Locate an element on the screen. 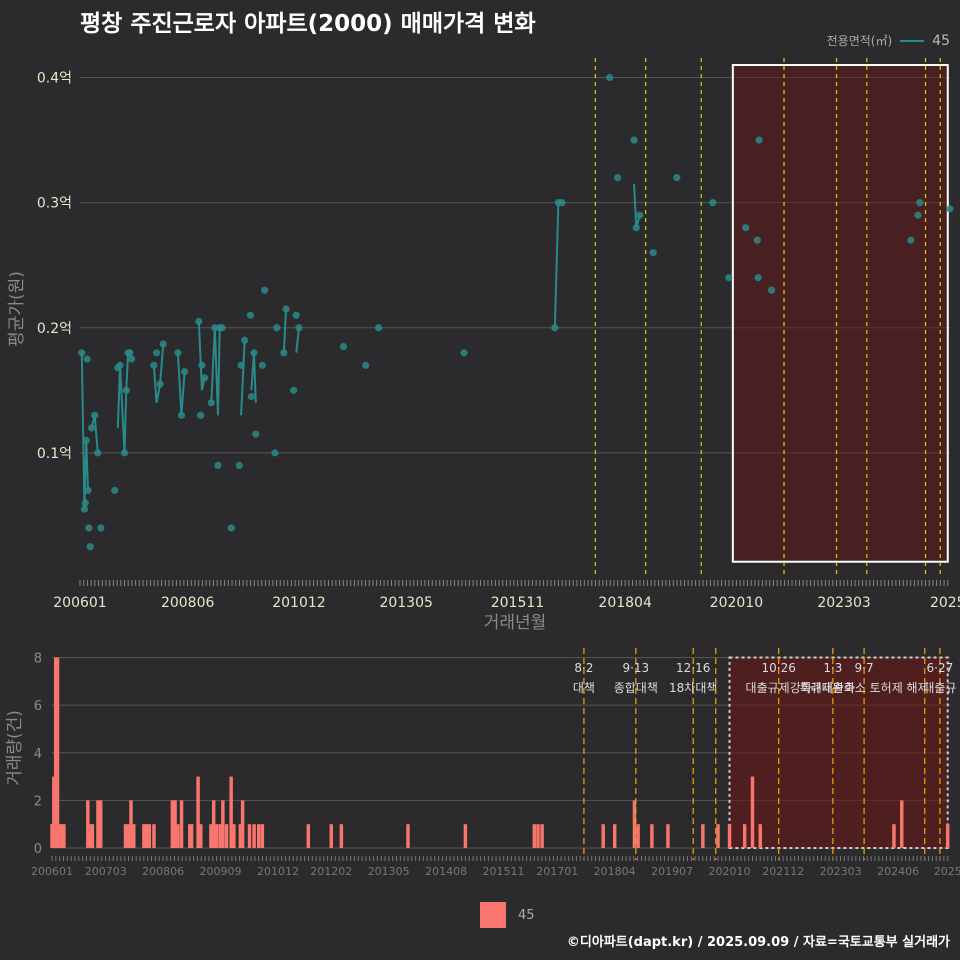 The width and height of the screenshot is (960, 960). vol-x-tick-label: 201804 is located at coordinates (615, 871).